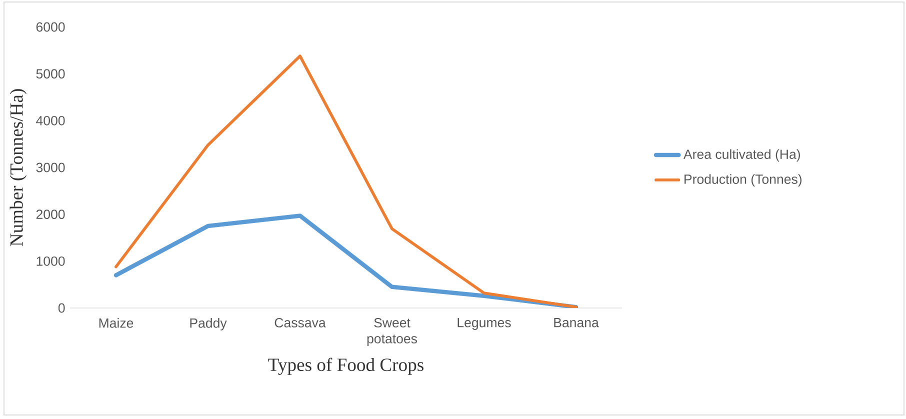 The height and width of the screenshot is (419, 906). What do you see at coordinates (50, 27) in the screenshot?
I see `y-tick-label: 6000` at bounding box center [50, 27].